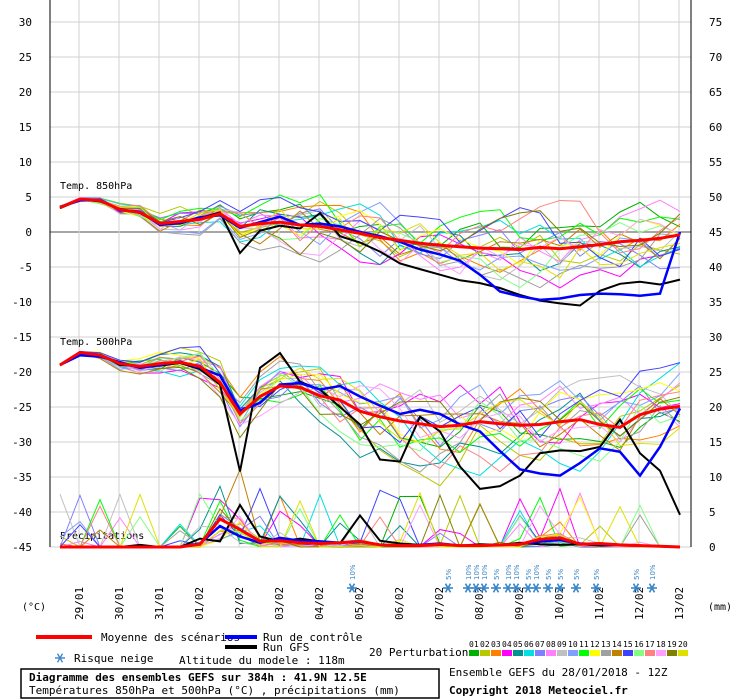  What do you see at coordinates (559, 603) in the screenshot?
I see `x-tick-label: 10/02` at bounding box center [559, 603].